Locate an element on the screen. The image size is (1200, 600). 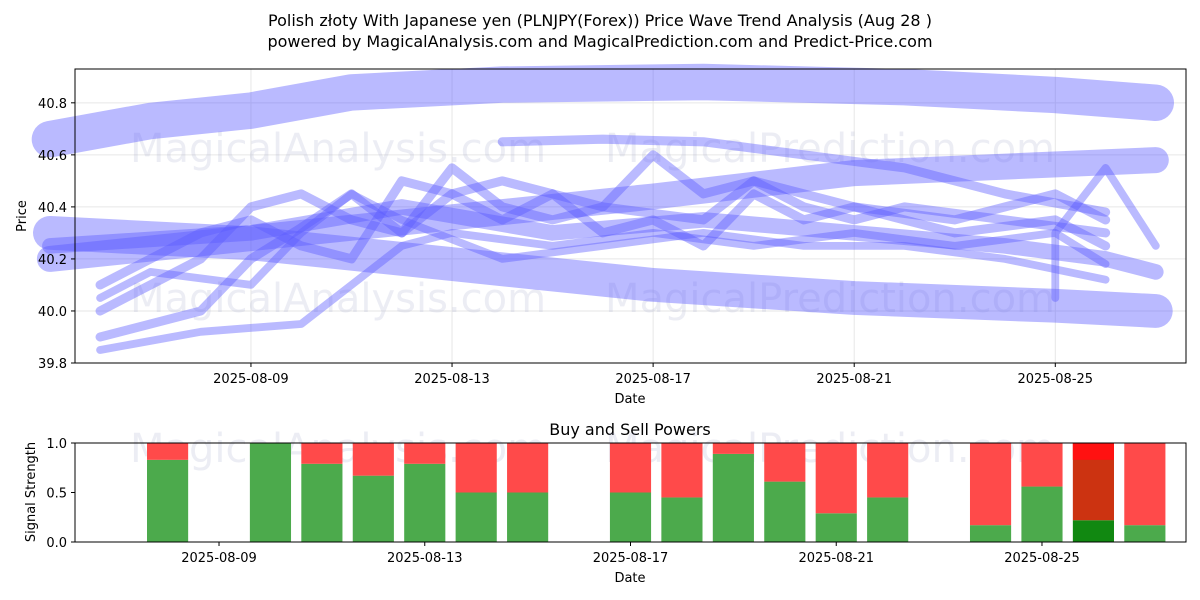
price-x-tick-label: 2025-08-25 is located at coordinates (1056, 379).